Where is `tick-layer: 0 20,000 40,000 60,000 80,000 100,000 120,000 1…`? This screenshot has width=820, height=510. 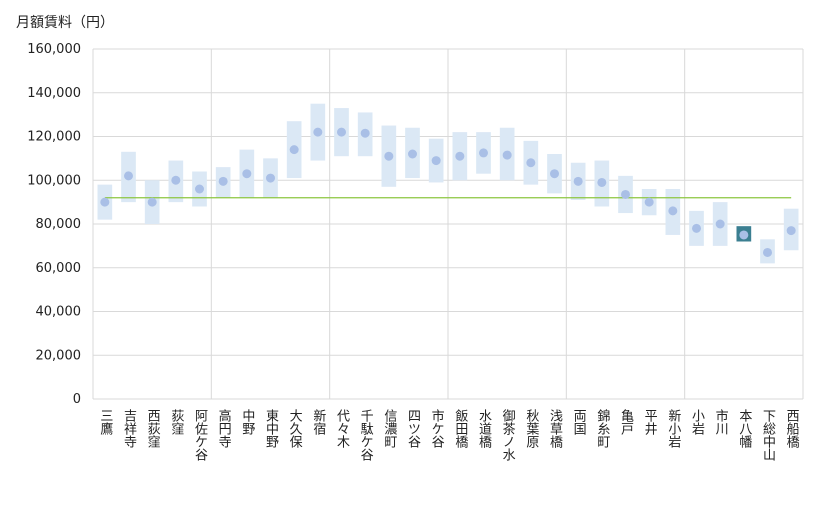 tick-layer: 0 20,000 40,000 60,000 80,000 100,000 120,000 1… is located at coordinates (54, 224).